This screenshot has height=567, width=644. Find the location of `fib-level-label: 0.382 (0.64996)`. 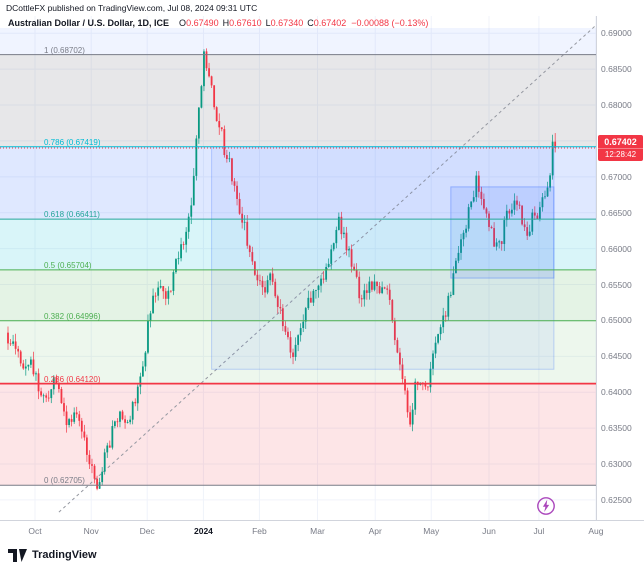

fib-level-label: 0.382 (0.64996) is located at coordinates (72, 316).